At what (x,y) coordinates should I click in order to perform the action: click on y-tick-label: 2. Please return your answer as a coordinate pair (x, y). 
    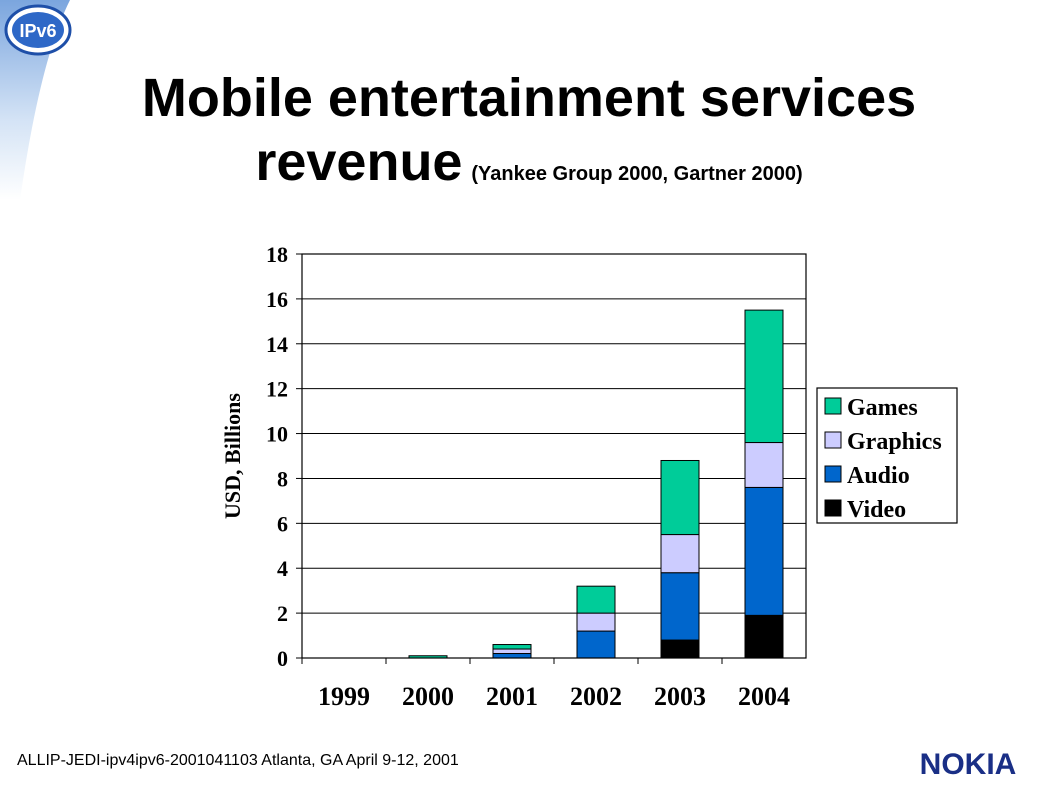
    Looking at the image, I should click on (282, 613).